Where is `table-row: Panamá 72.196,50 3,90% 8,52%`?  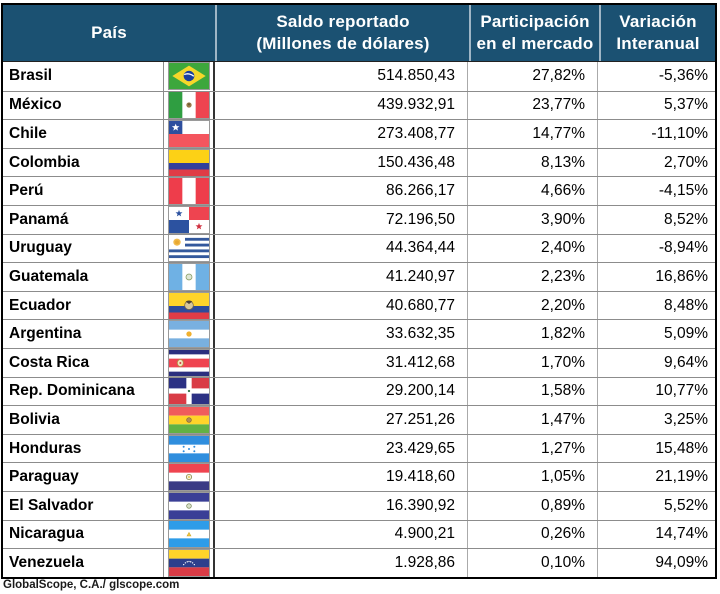
table-row: Panamá 72.196,50 3,90% 8,52% is located at coordinates (359, 219).